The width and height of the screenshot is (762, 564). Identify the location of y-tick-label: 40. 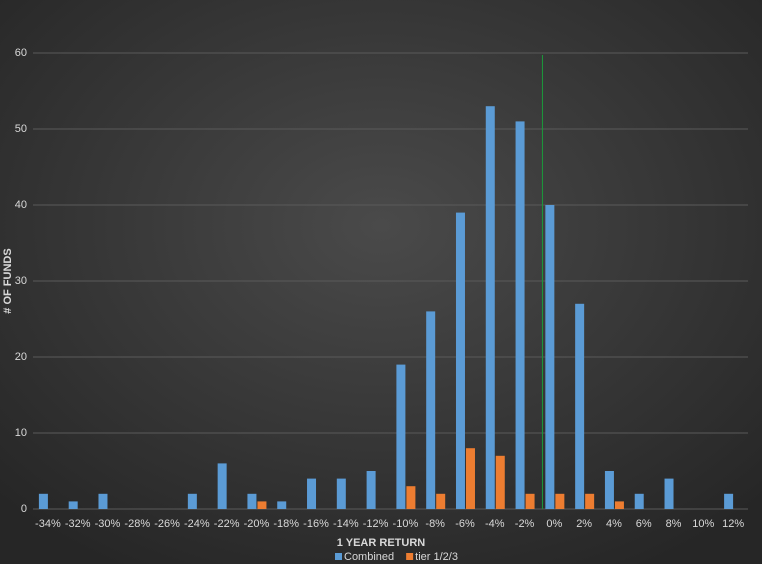
(21, 205).